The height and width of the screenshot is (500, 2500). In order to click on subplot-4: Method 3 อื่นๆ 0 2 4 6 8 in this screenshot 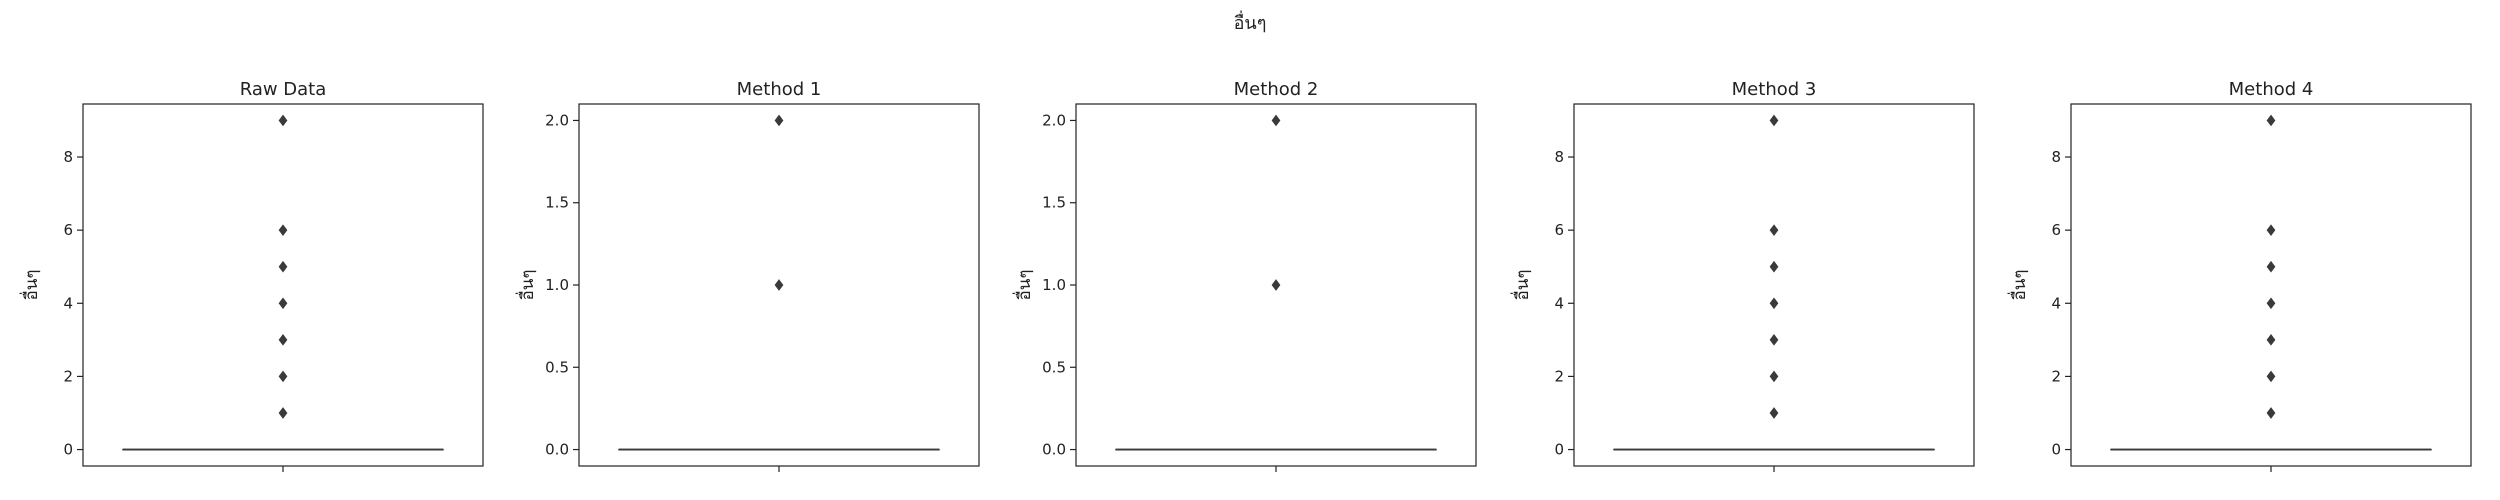, I will do `click(1742, 275)`.